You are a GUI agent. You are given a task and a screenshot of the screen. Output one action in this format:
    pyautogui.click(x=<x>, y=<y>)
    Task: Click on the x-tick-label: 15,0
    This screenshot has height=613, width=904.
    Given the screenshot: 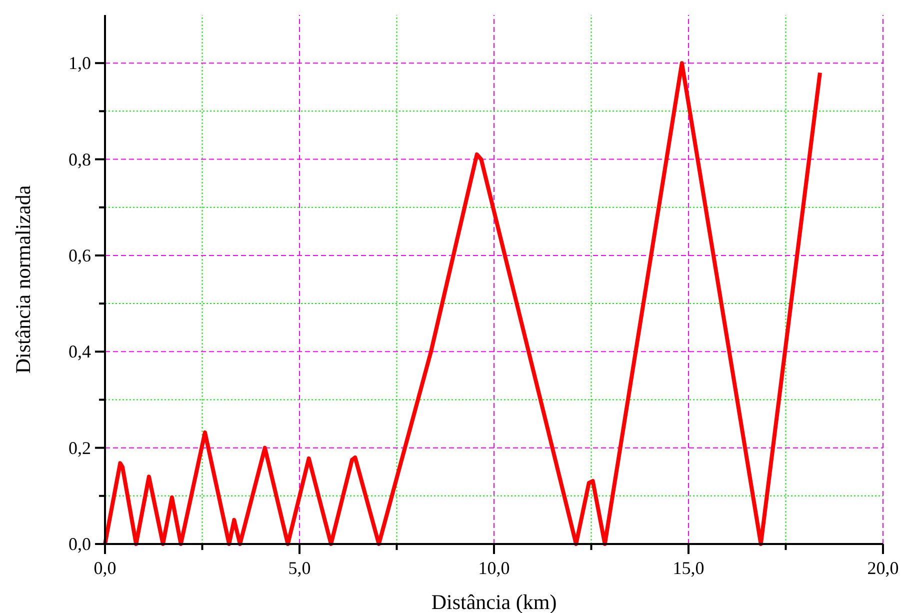 What is the action you would take?
    pyautogui.click(x=688, y=568)
    